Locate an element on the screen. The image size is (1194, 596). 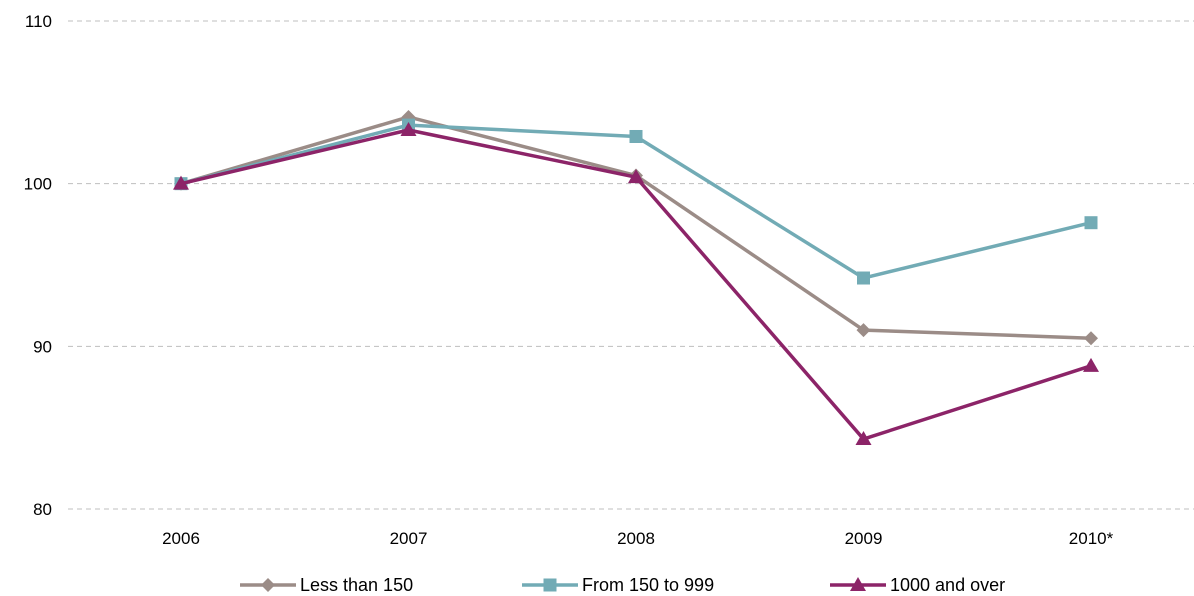
x-tick-label: 2007 is located at coordinates (409, 538).